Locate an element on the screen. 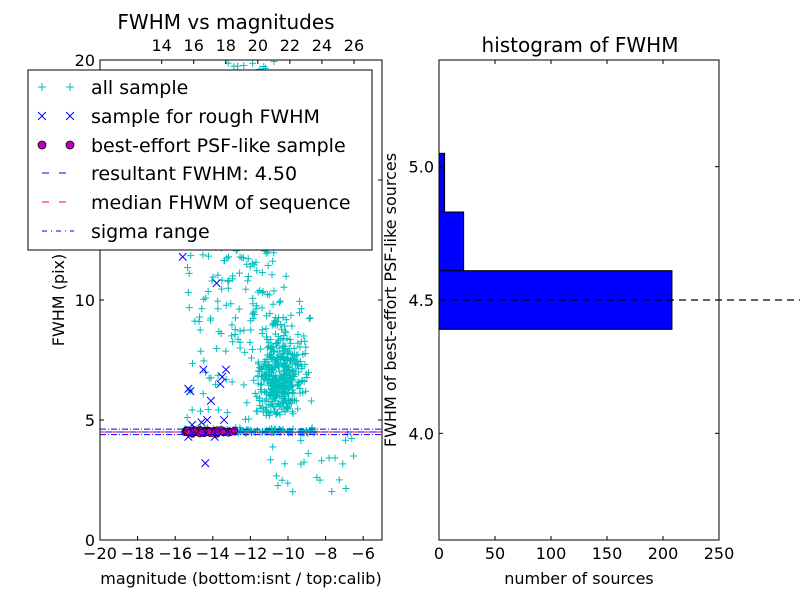 This screenshot has width=800, height=600. scatter-top-x-tick-label: 14 is located at coordinates (162, 45).